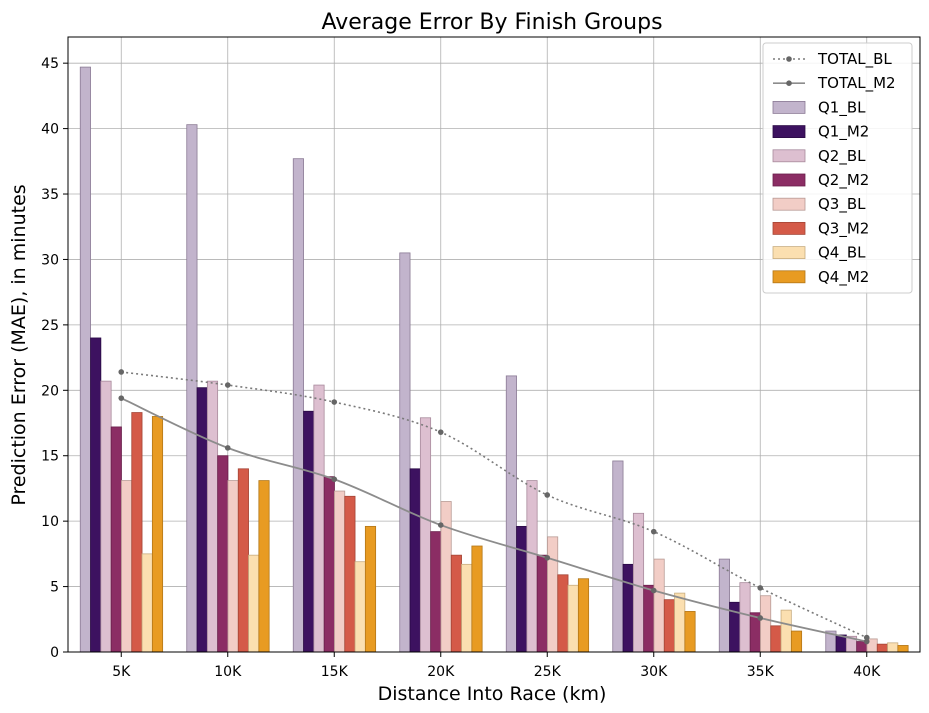  Describe the element at coordinates (789, 180) in the screenshot. I see `legend-swatch-q2-m2` at that location.